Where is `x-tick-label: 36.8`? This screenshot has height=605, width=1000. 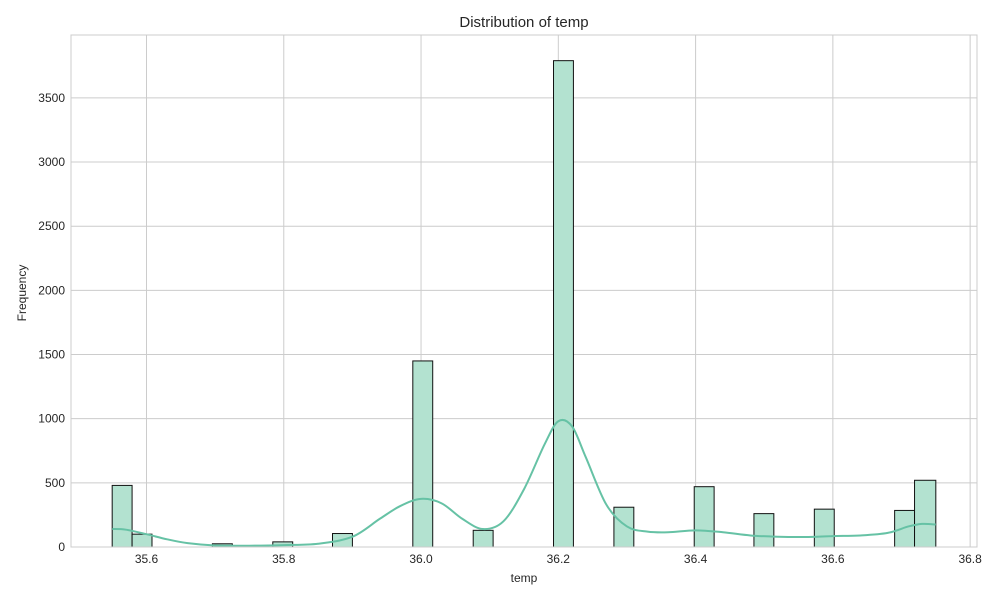
x-tick-label: 36.8 is located at coordinates (970, 559).